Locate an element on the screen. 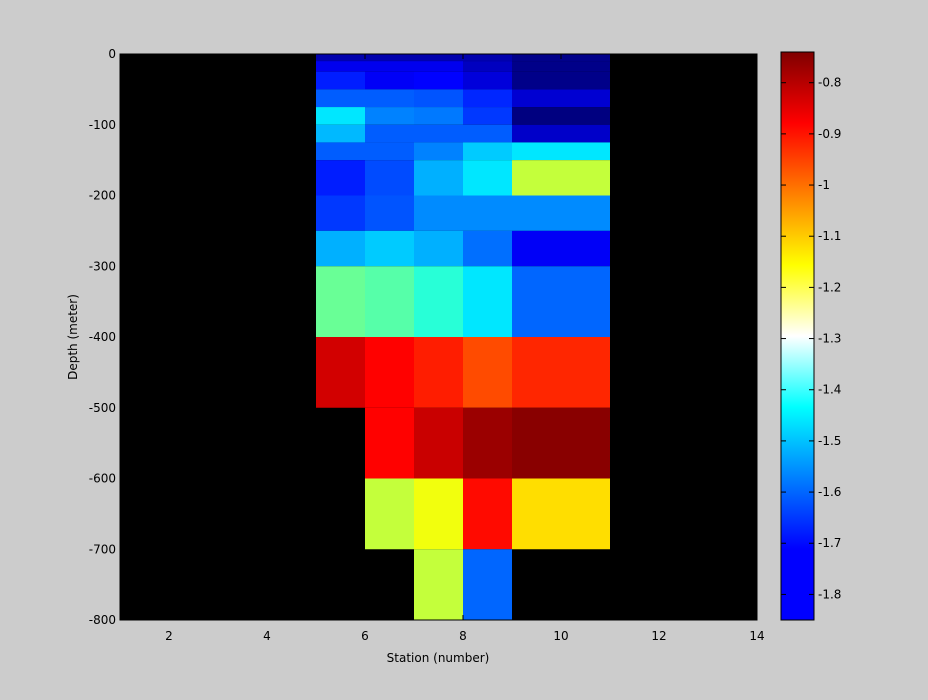 This screenshot has width=928, height=700. colorbar-tick-label: -1.8 is located at coordinates (829, 594).